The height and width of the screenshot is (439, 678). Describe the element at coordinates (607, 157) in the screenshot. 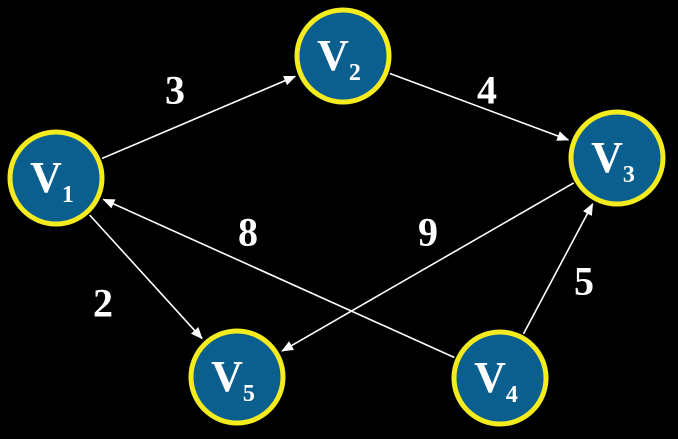

I see `node-v3-letter: V` at that location.